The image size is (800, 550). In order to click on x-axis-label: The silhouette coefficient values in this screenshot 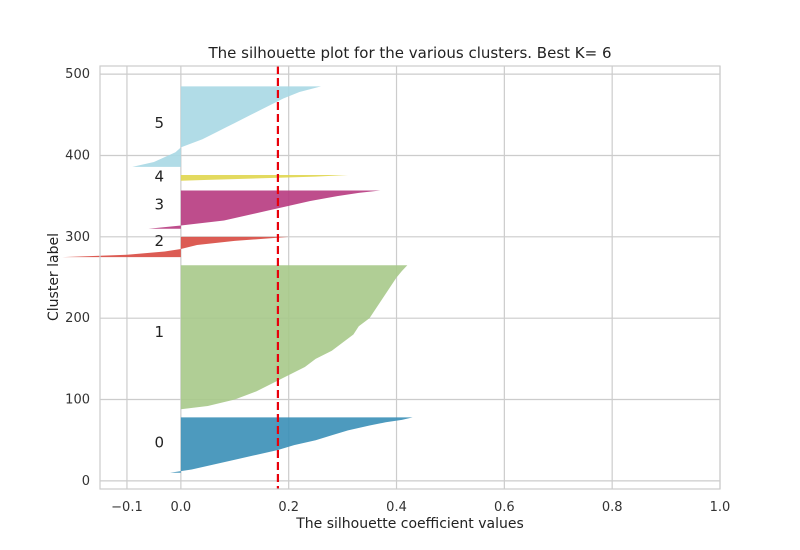, I will do `click(409, 524)`.